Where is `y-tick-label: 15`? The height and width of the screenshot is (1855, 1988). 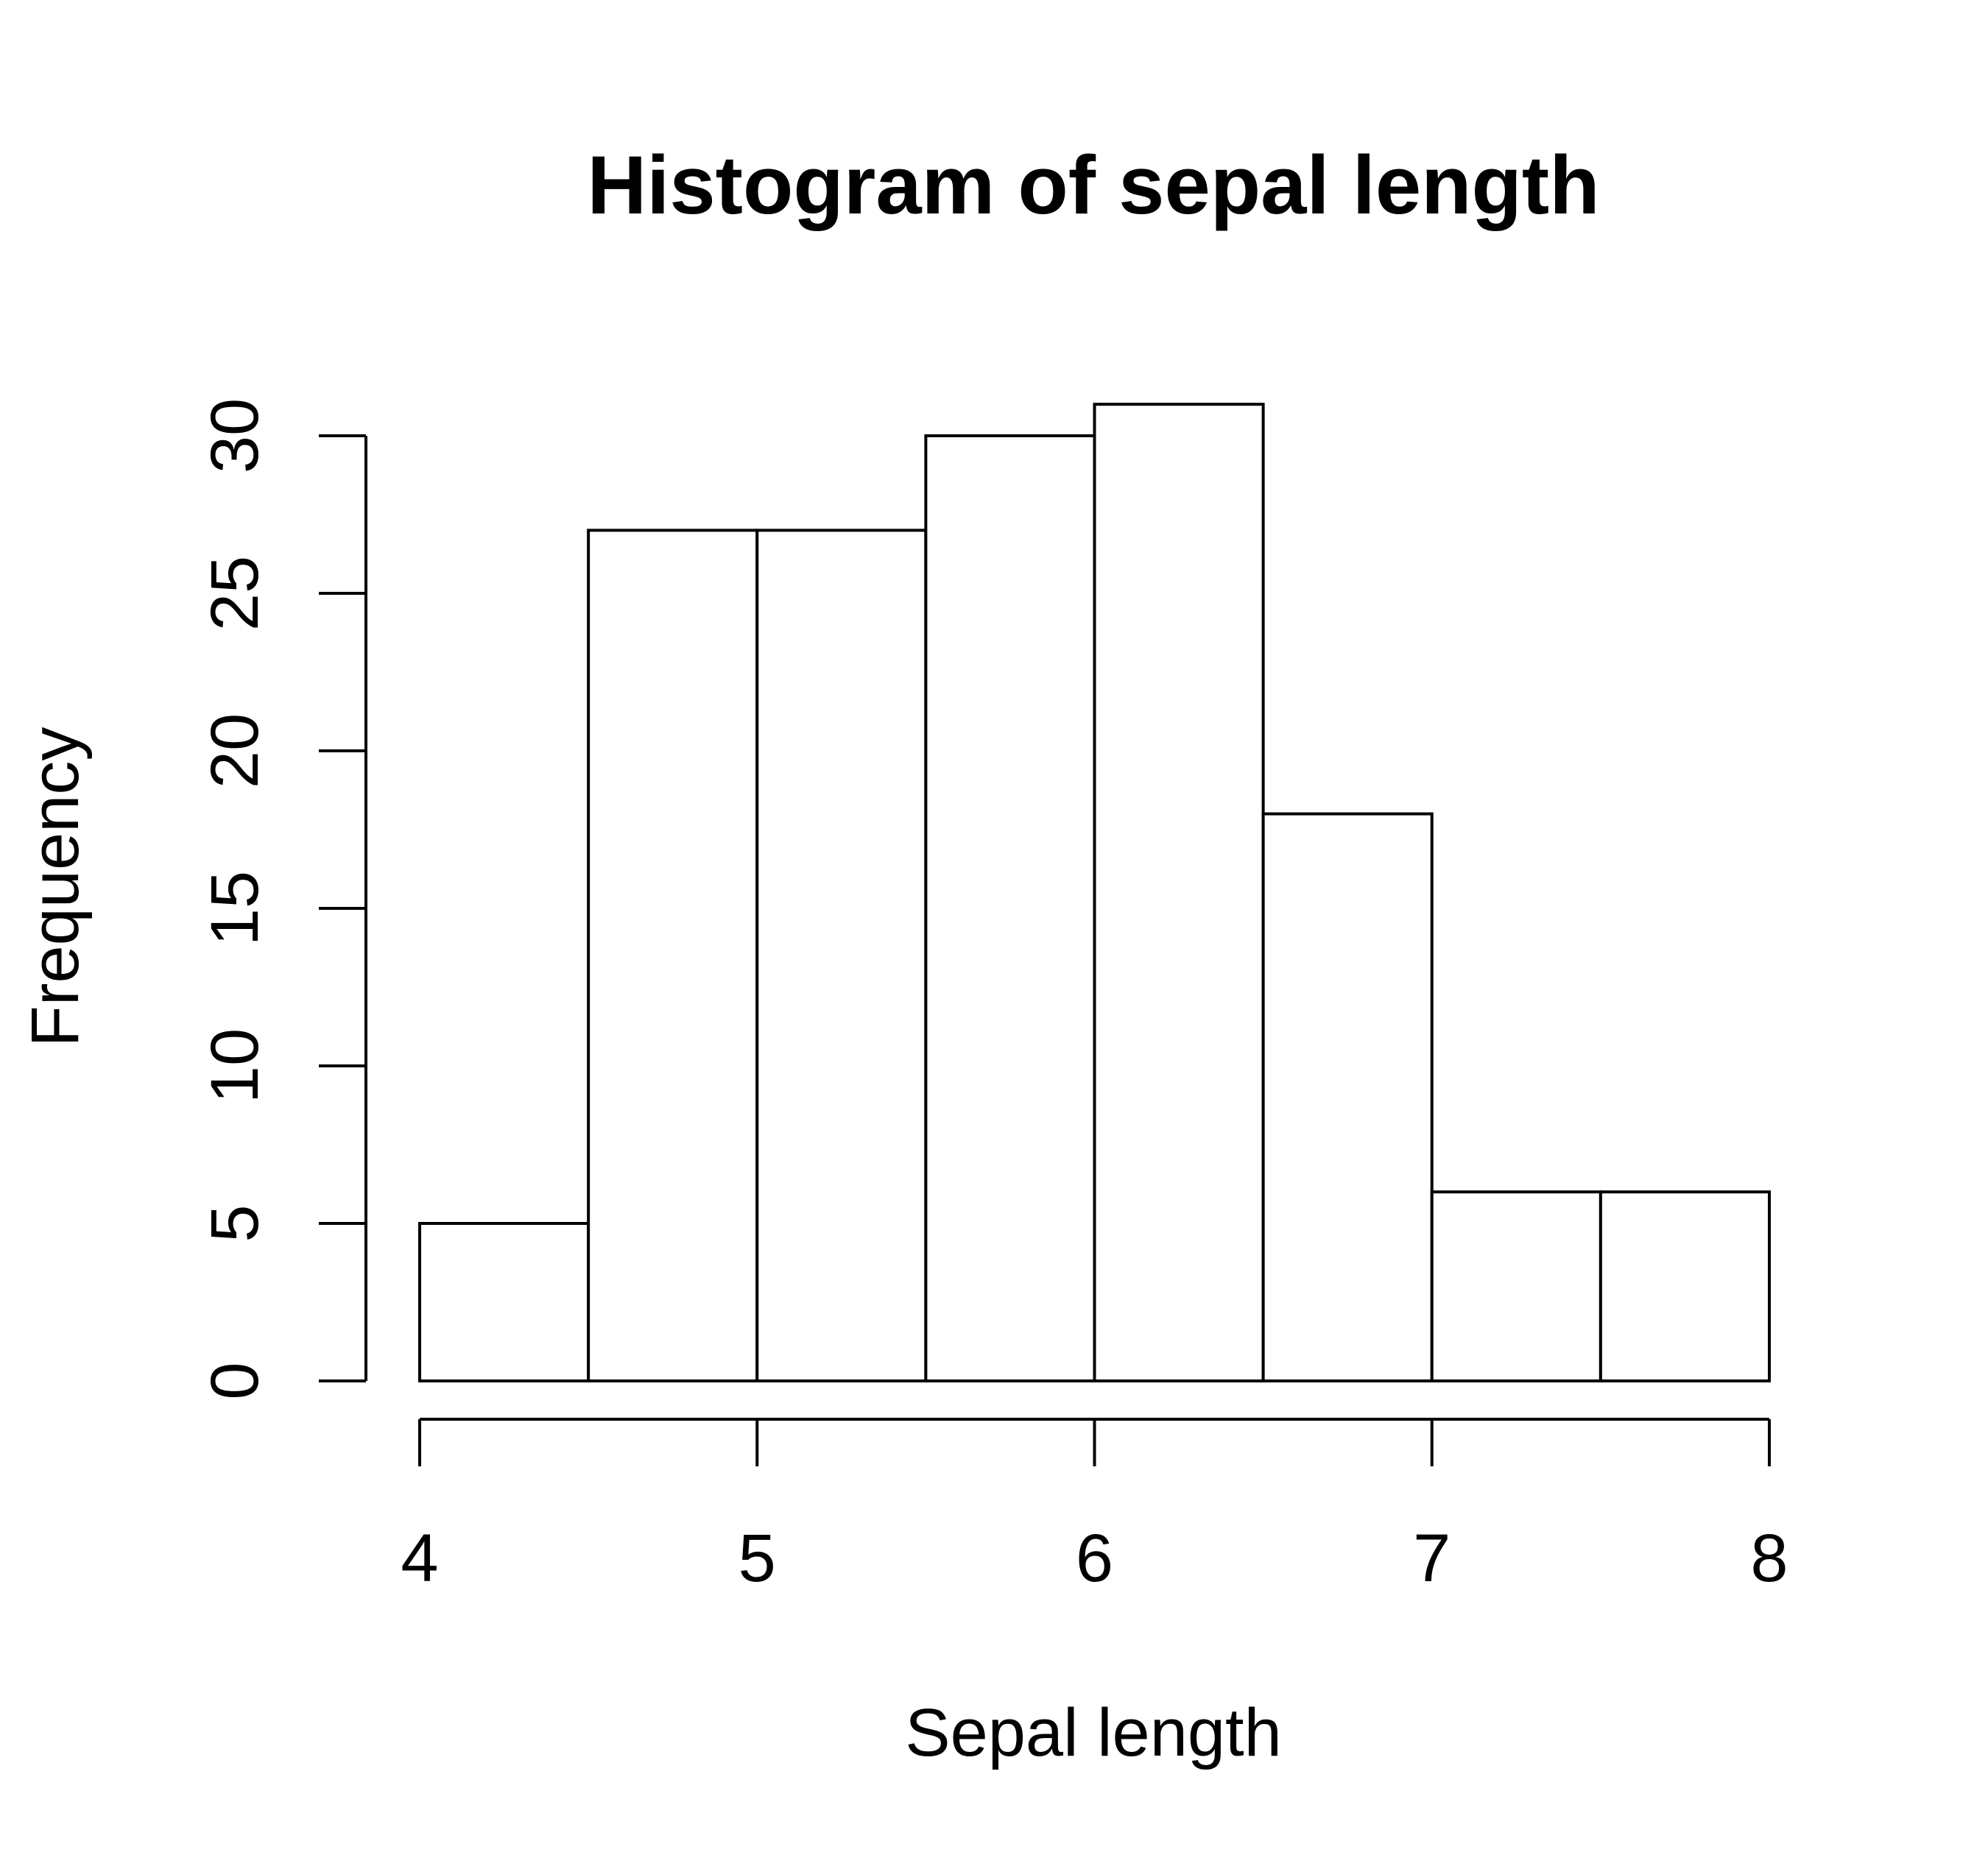 y-tick-label: 15 is located at coordinates (234, 908).